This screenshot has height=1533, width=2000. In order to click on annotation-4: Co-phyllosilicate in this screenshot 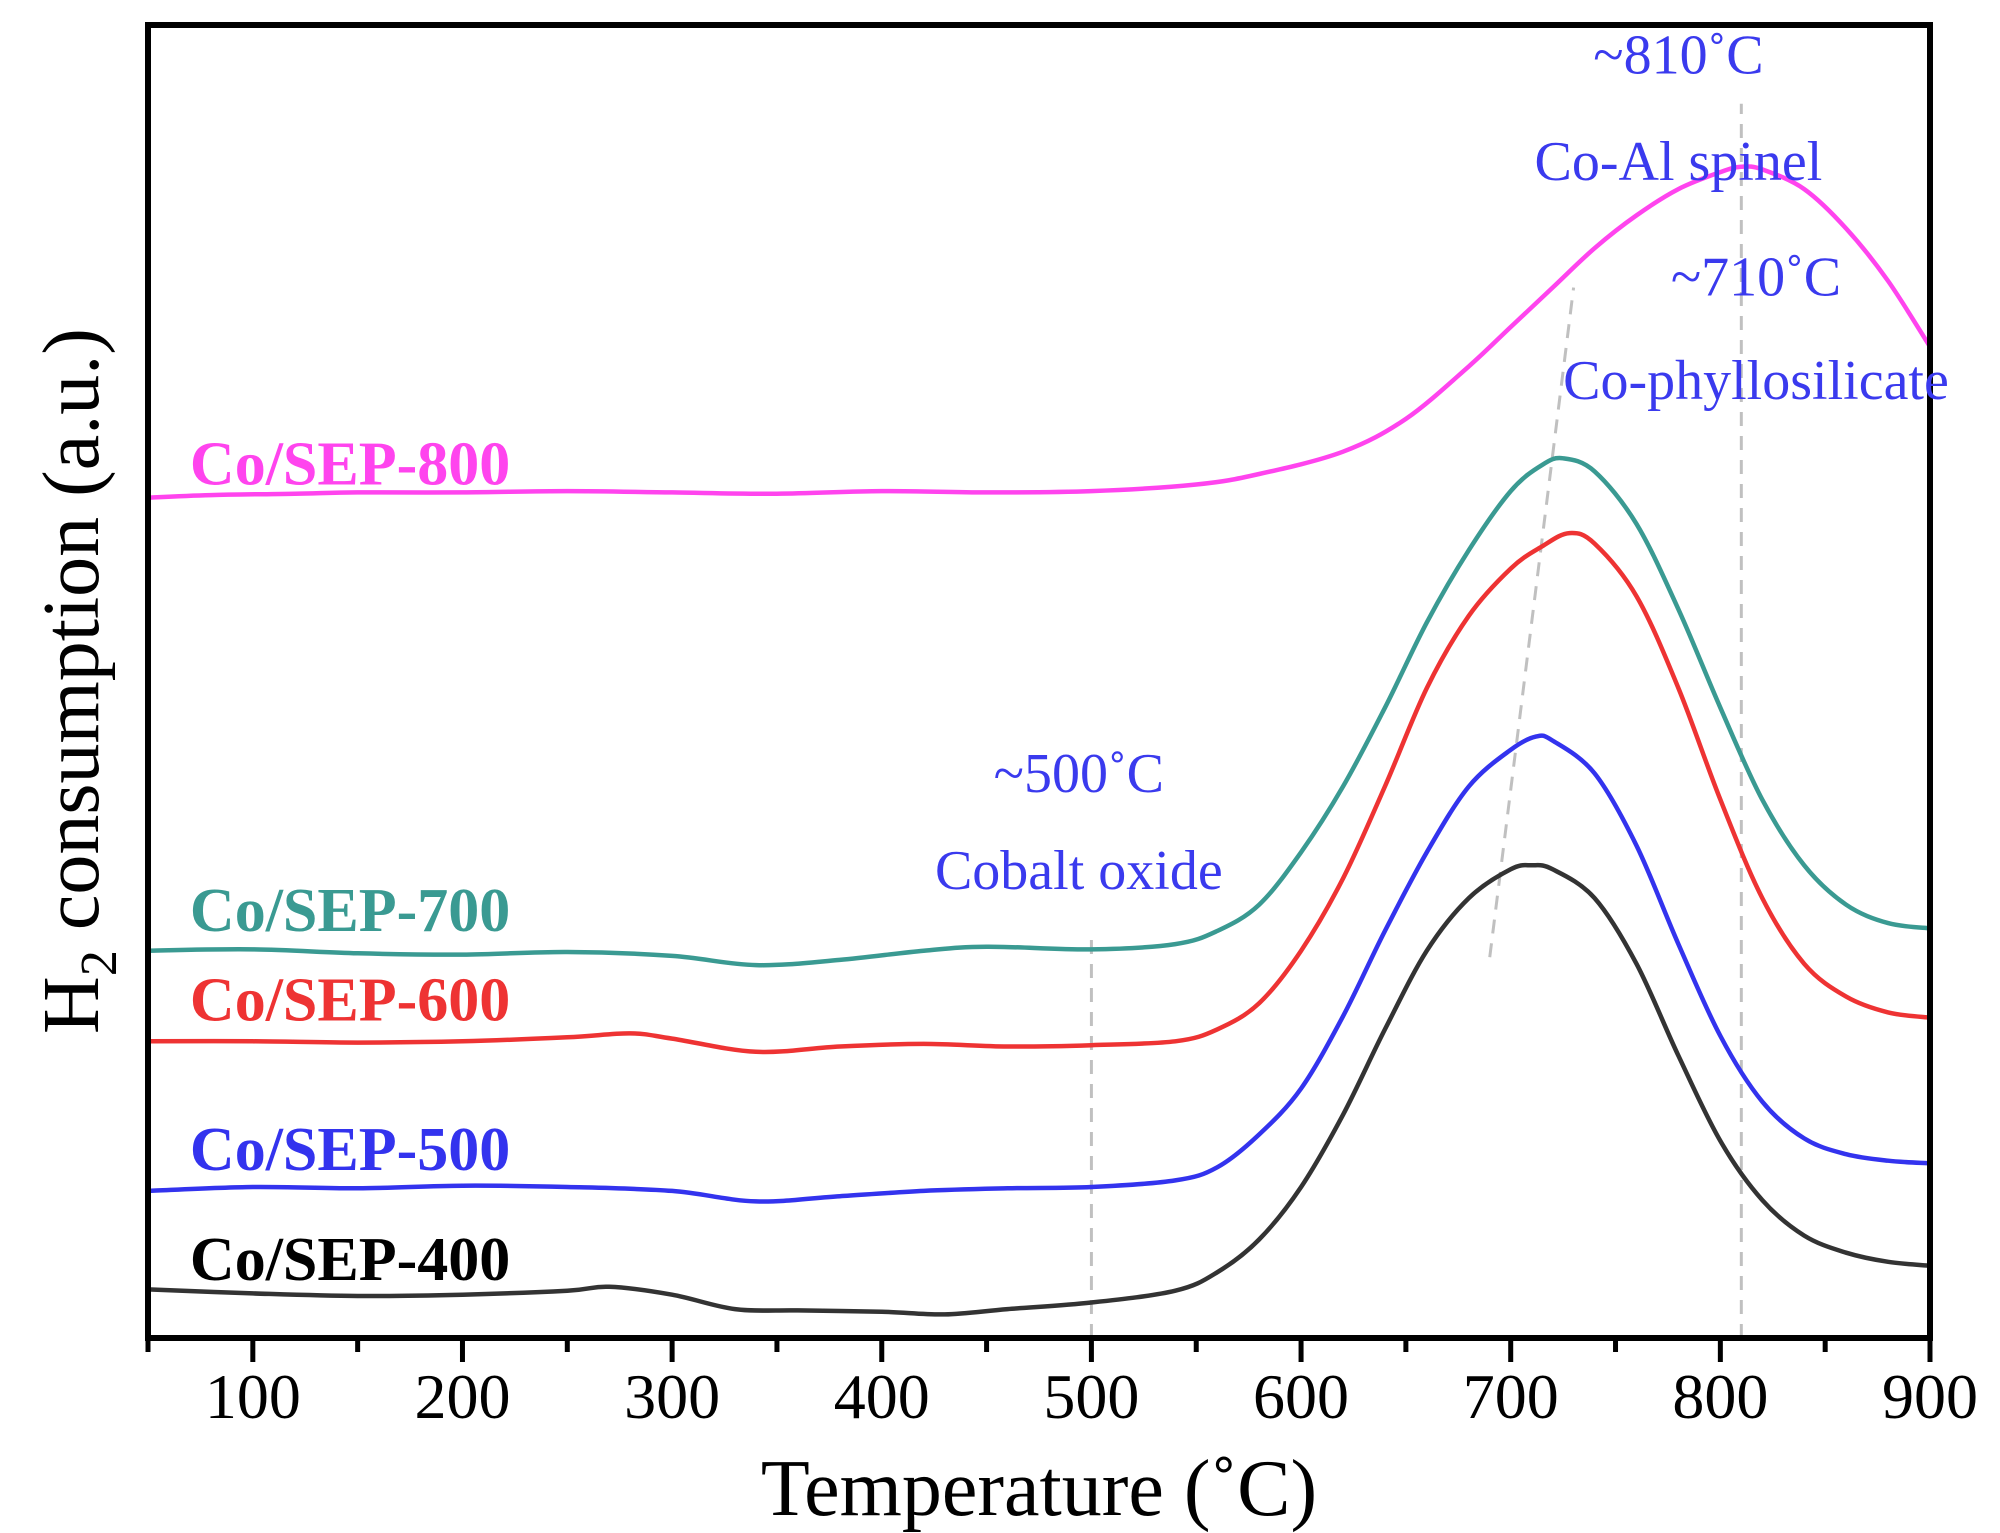, I will do `click(1756, 381)`.